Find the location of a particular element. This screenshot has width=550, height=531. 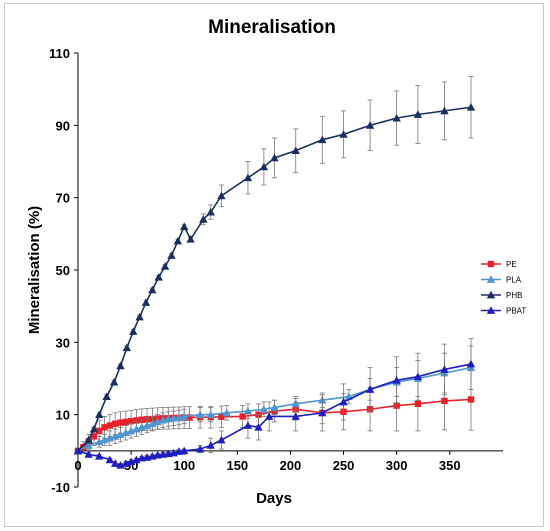

legend-label: PE is located at coordinates (511, 264).